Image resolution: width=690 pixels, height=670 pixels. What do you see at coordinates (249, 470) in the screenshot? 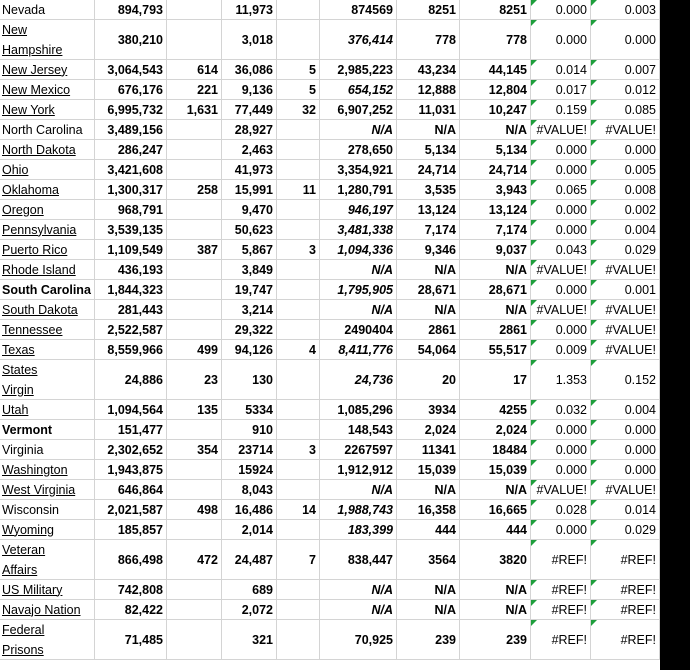
I see `value-cell: 15924` at bounding box center [249, 470].